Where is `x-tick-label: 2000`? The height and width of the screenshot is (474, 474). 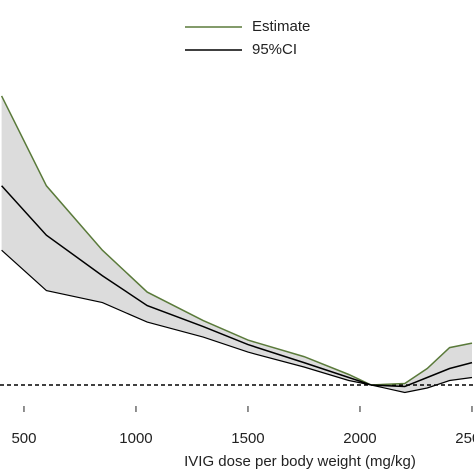 x-tick-label: 2000 is located at coordinates (359, 438).